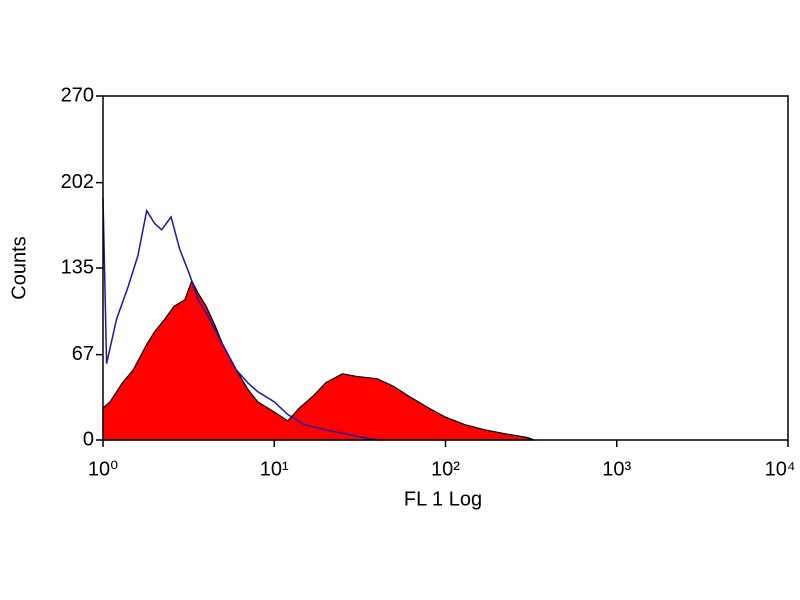 The image size is (800, 600). What do you see at coordinates (77, 267) in the screenshot?
I see `y-tick-label: 135` at bounding box center [77, 267].